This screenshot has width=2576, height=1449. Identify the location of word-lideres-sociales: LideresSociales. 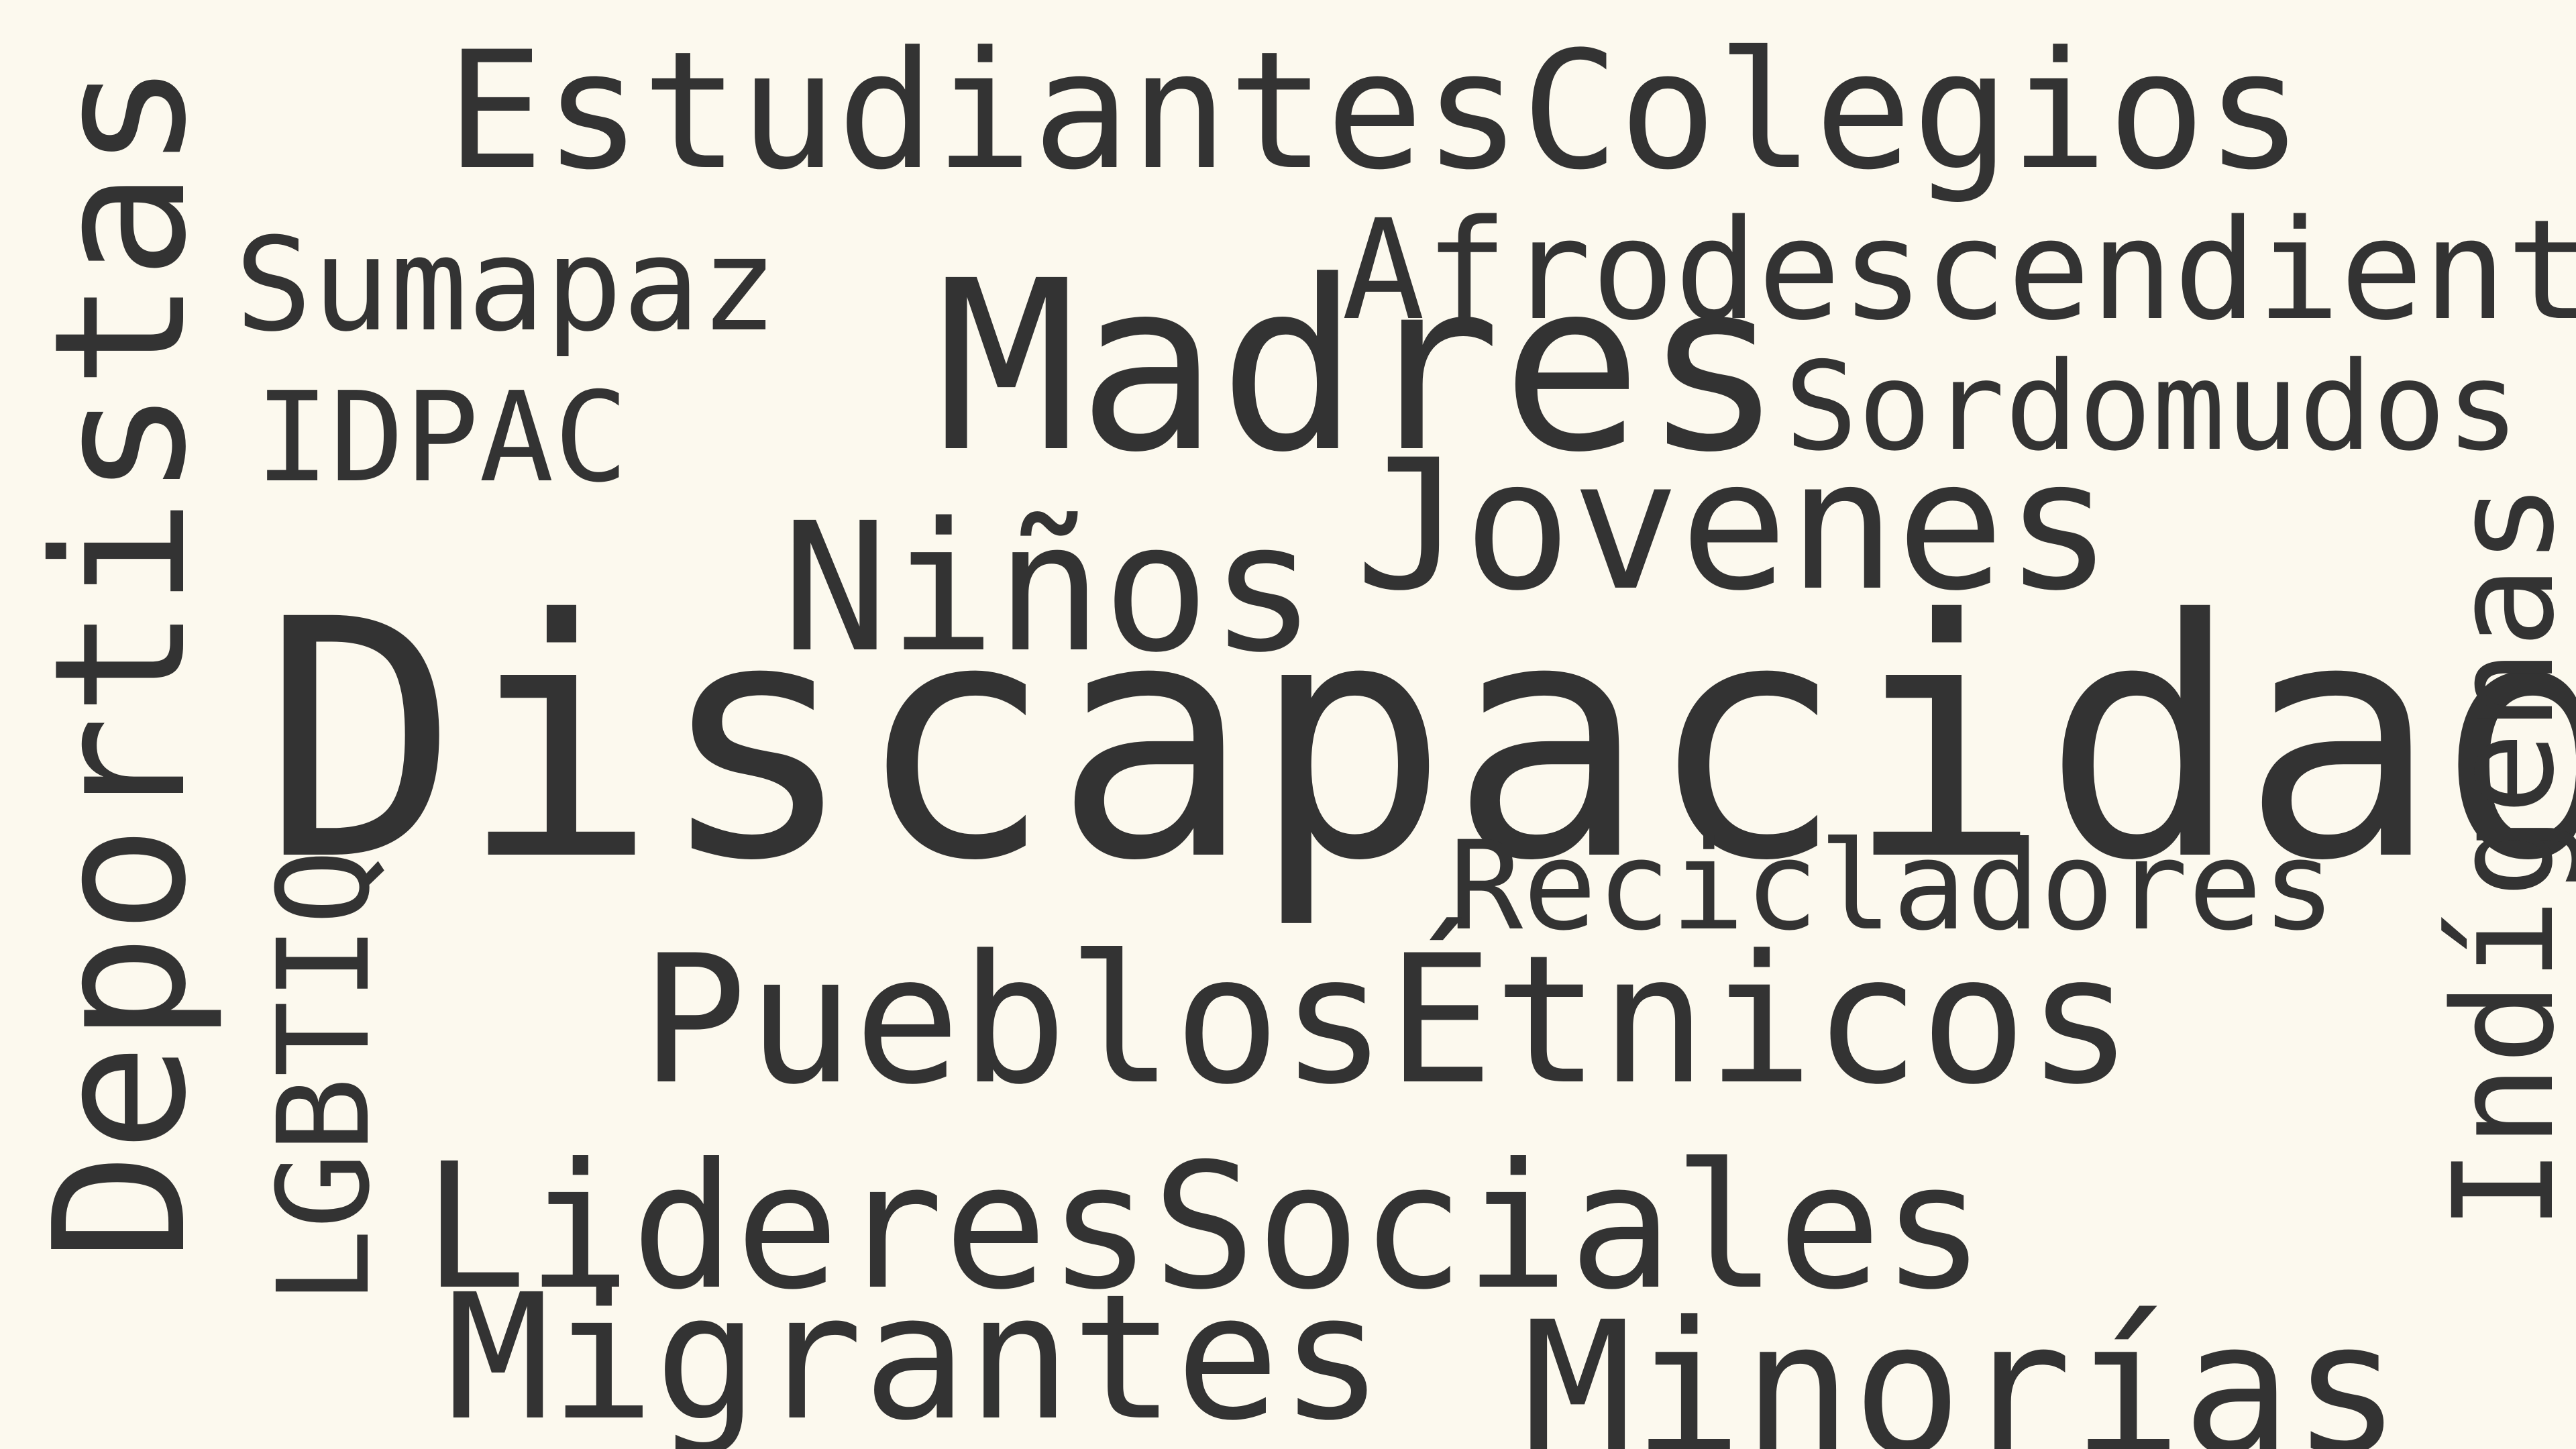
(1204, 1227).